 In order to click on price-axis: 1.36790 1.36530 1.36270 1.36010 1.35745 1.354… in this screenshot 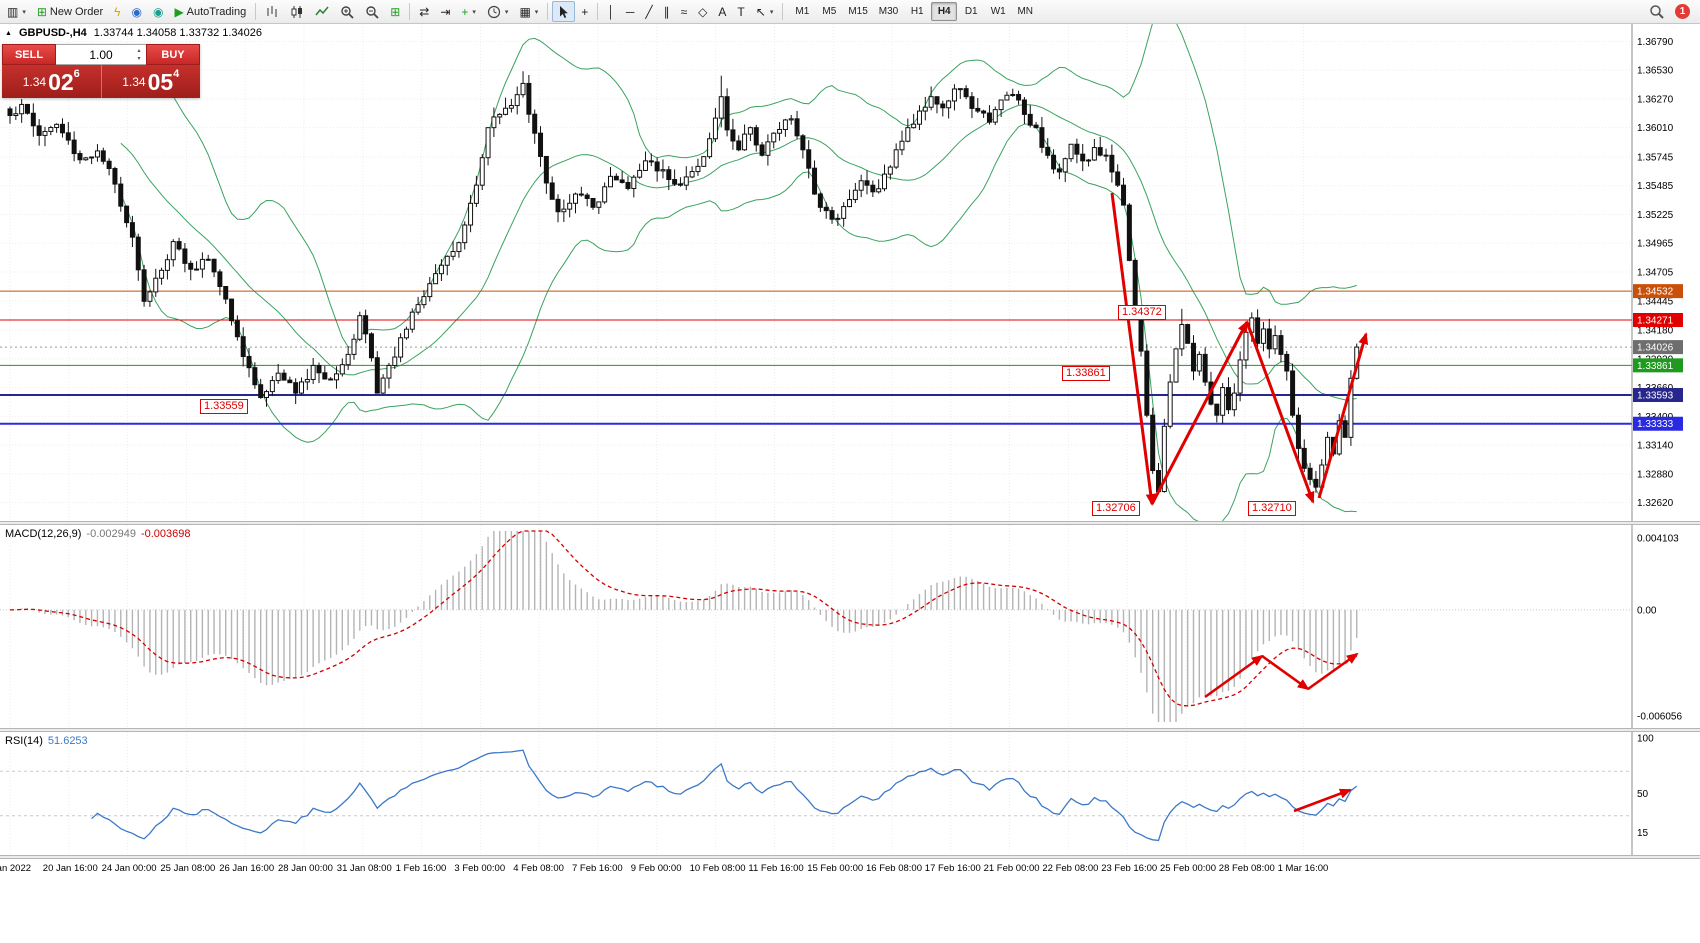, I will do `click(1665, 272)`.